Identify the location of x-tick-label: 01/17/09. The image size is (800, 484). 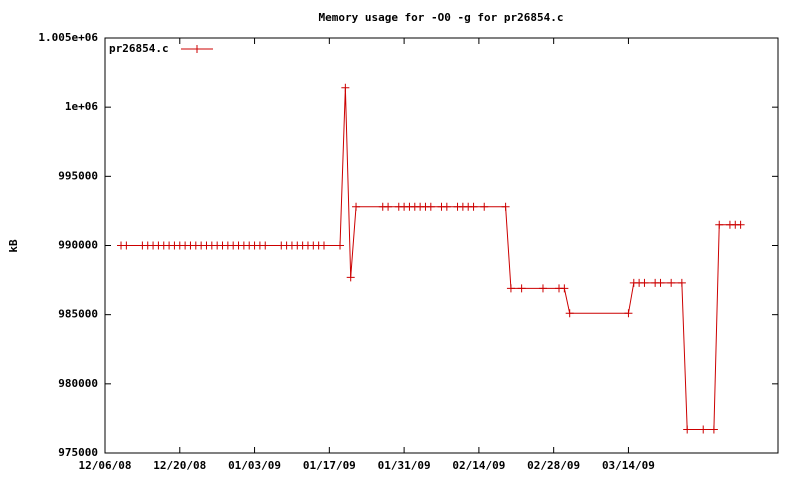
(329, 465).